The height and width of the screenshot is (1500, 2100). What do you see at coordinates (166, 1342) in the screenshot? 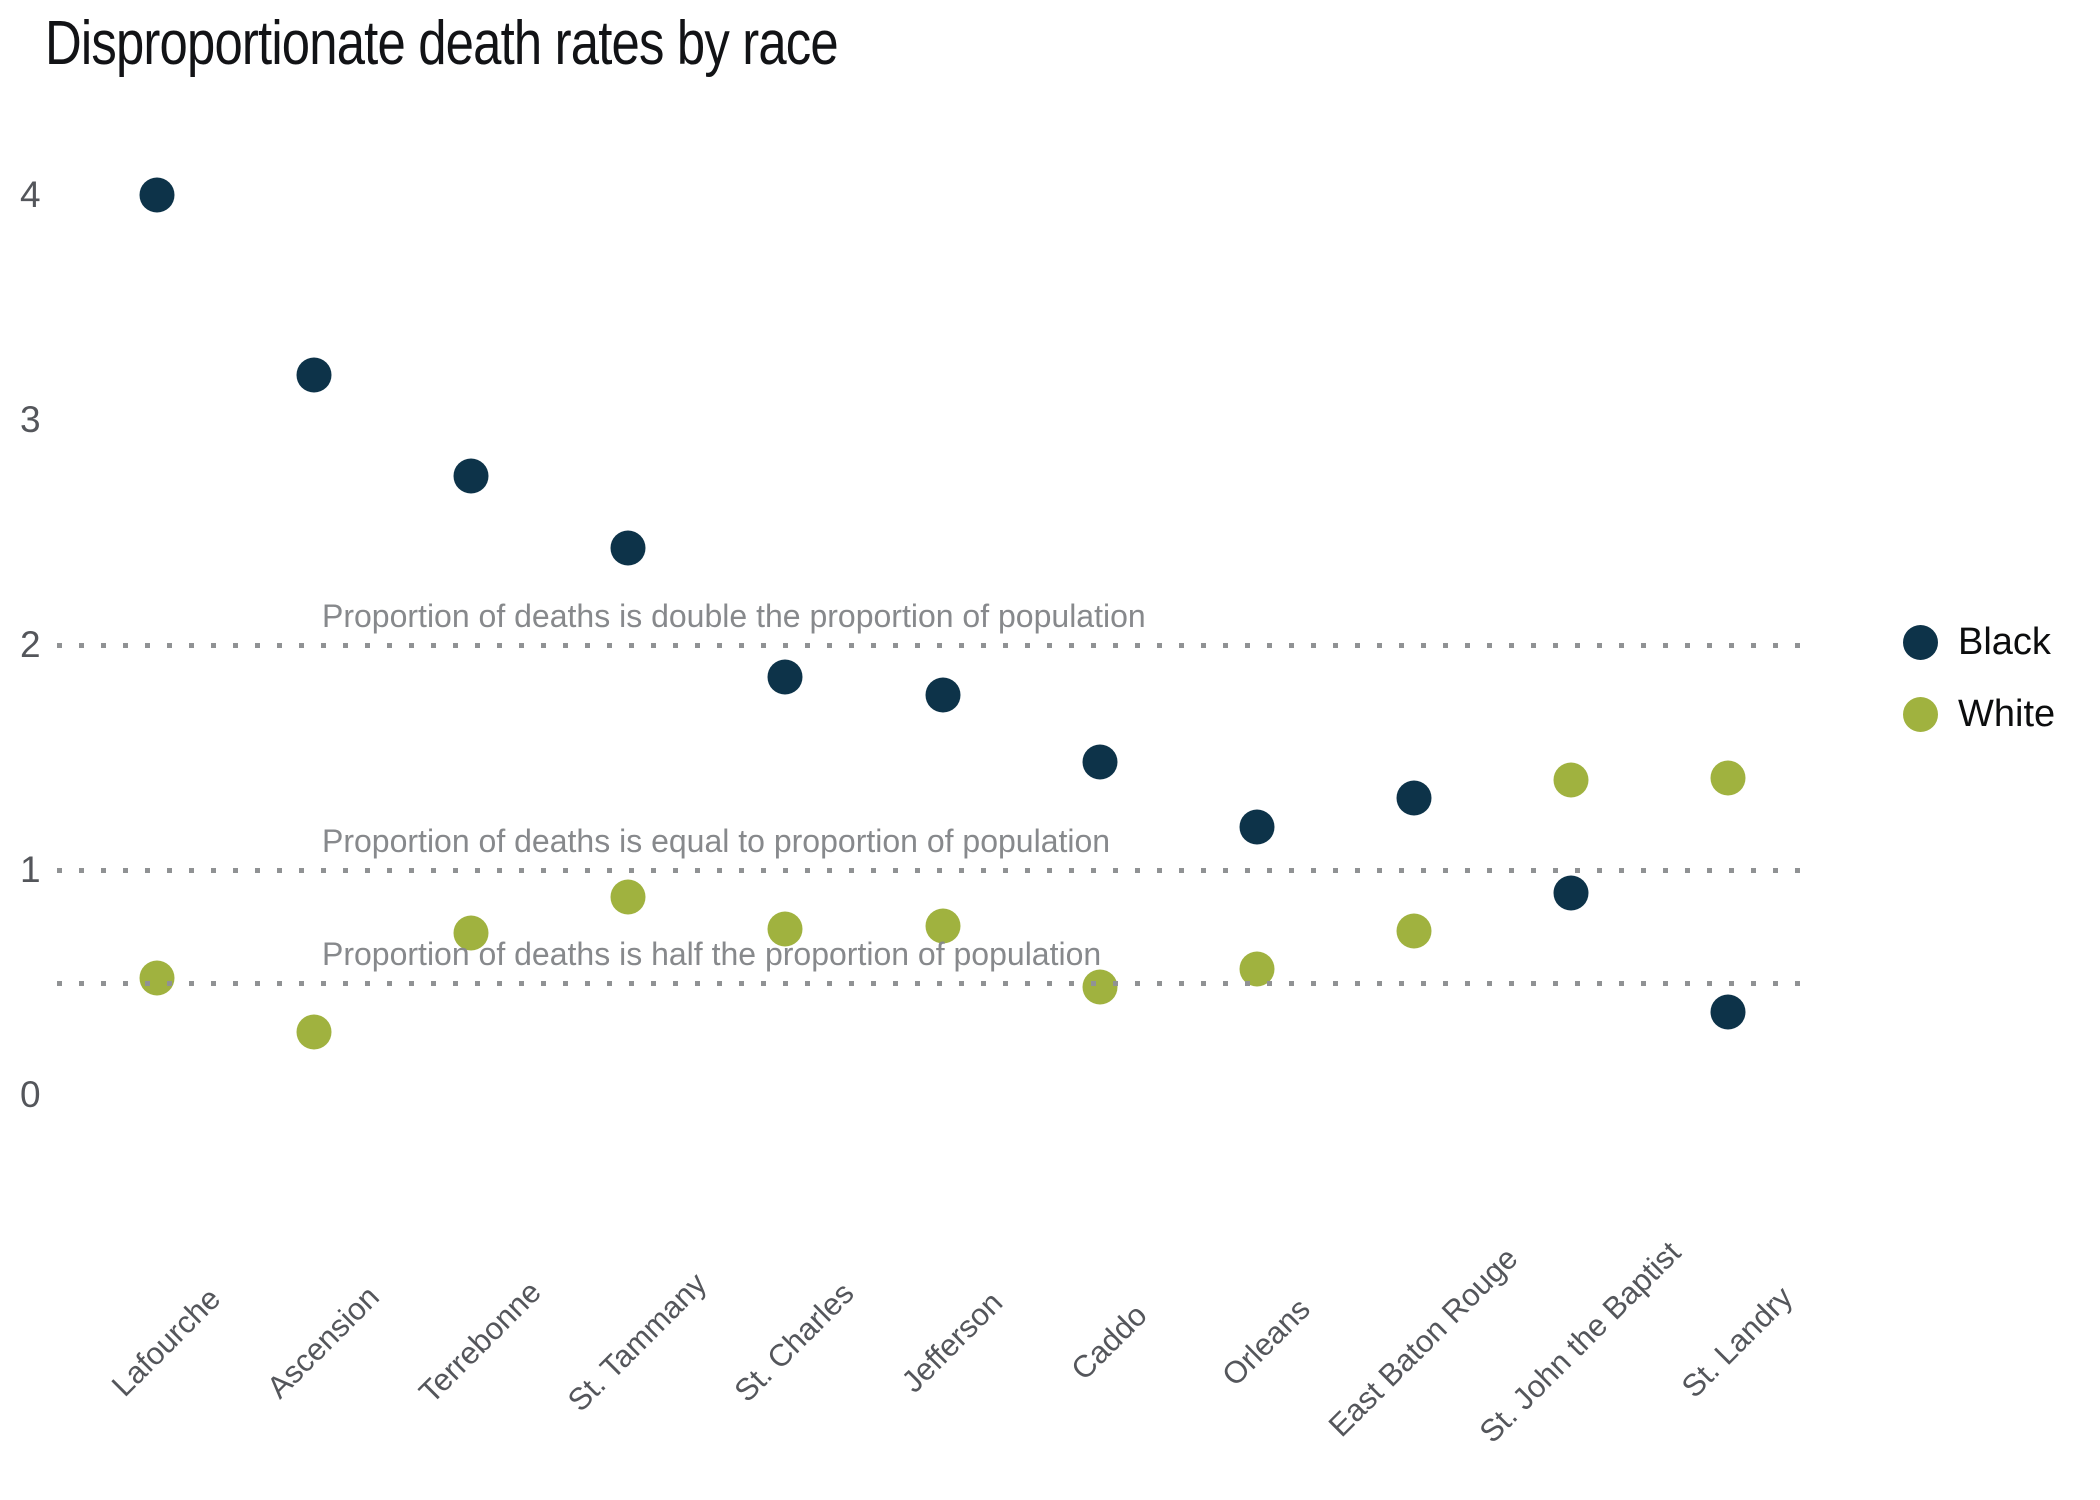
I see `x-axis-label: Lafourche` at bounding box center [166, 1342].